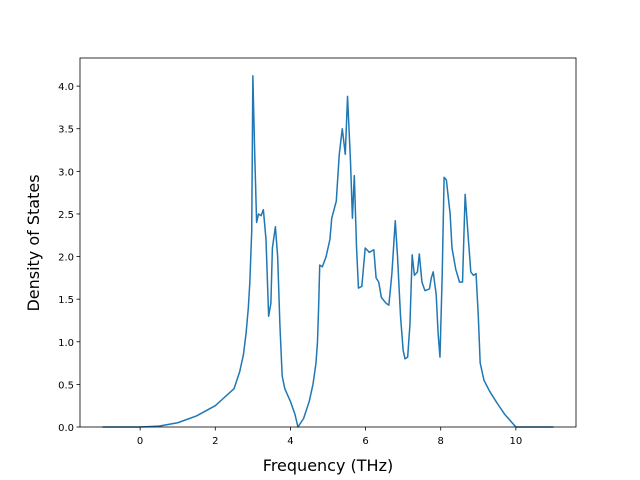 Image resolution: width=640 pixels, height=480 pixels. Describe the element at coordinates (66, 172) in the screenshot. I see `y-tick-label: 3.0` at that location.